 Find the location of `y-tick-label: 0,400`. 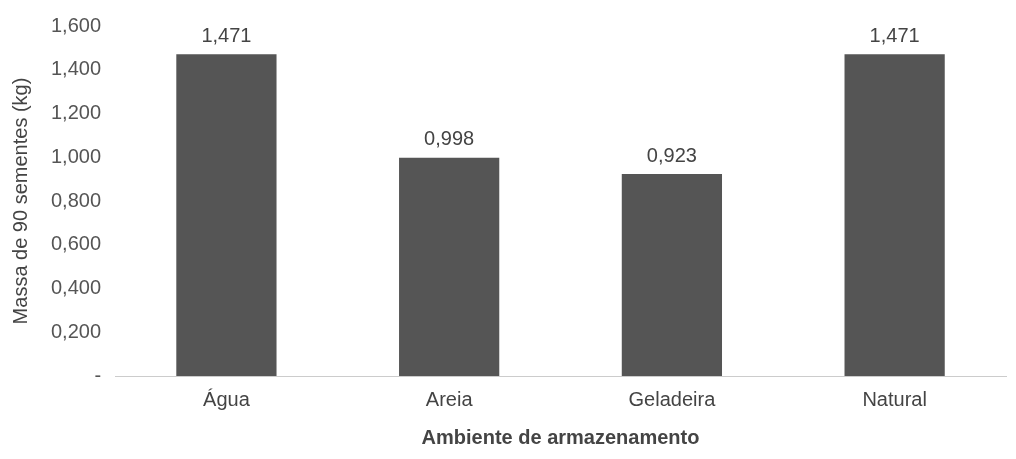

y-tick-label: 0,400 is located at coordinates (76, 287).